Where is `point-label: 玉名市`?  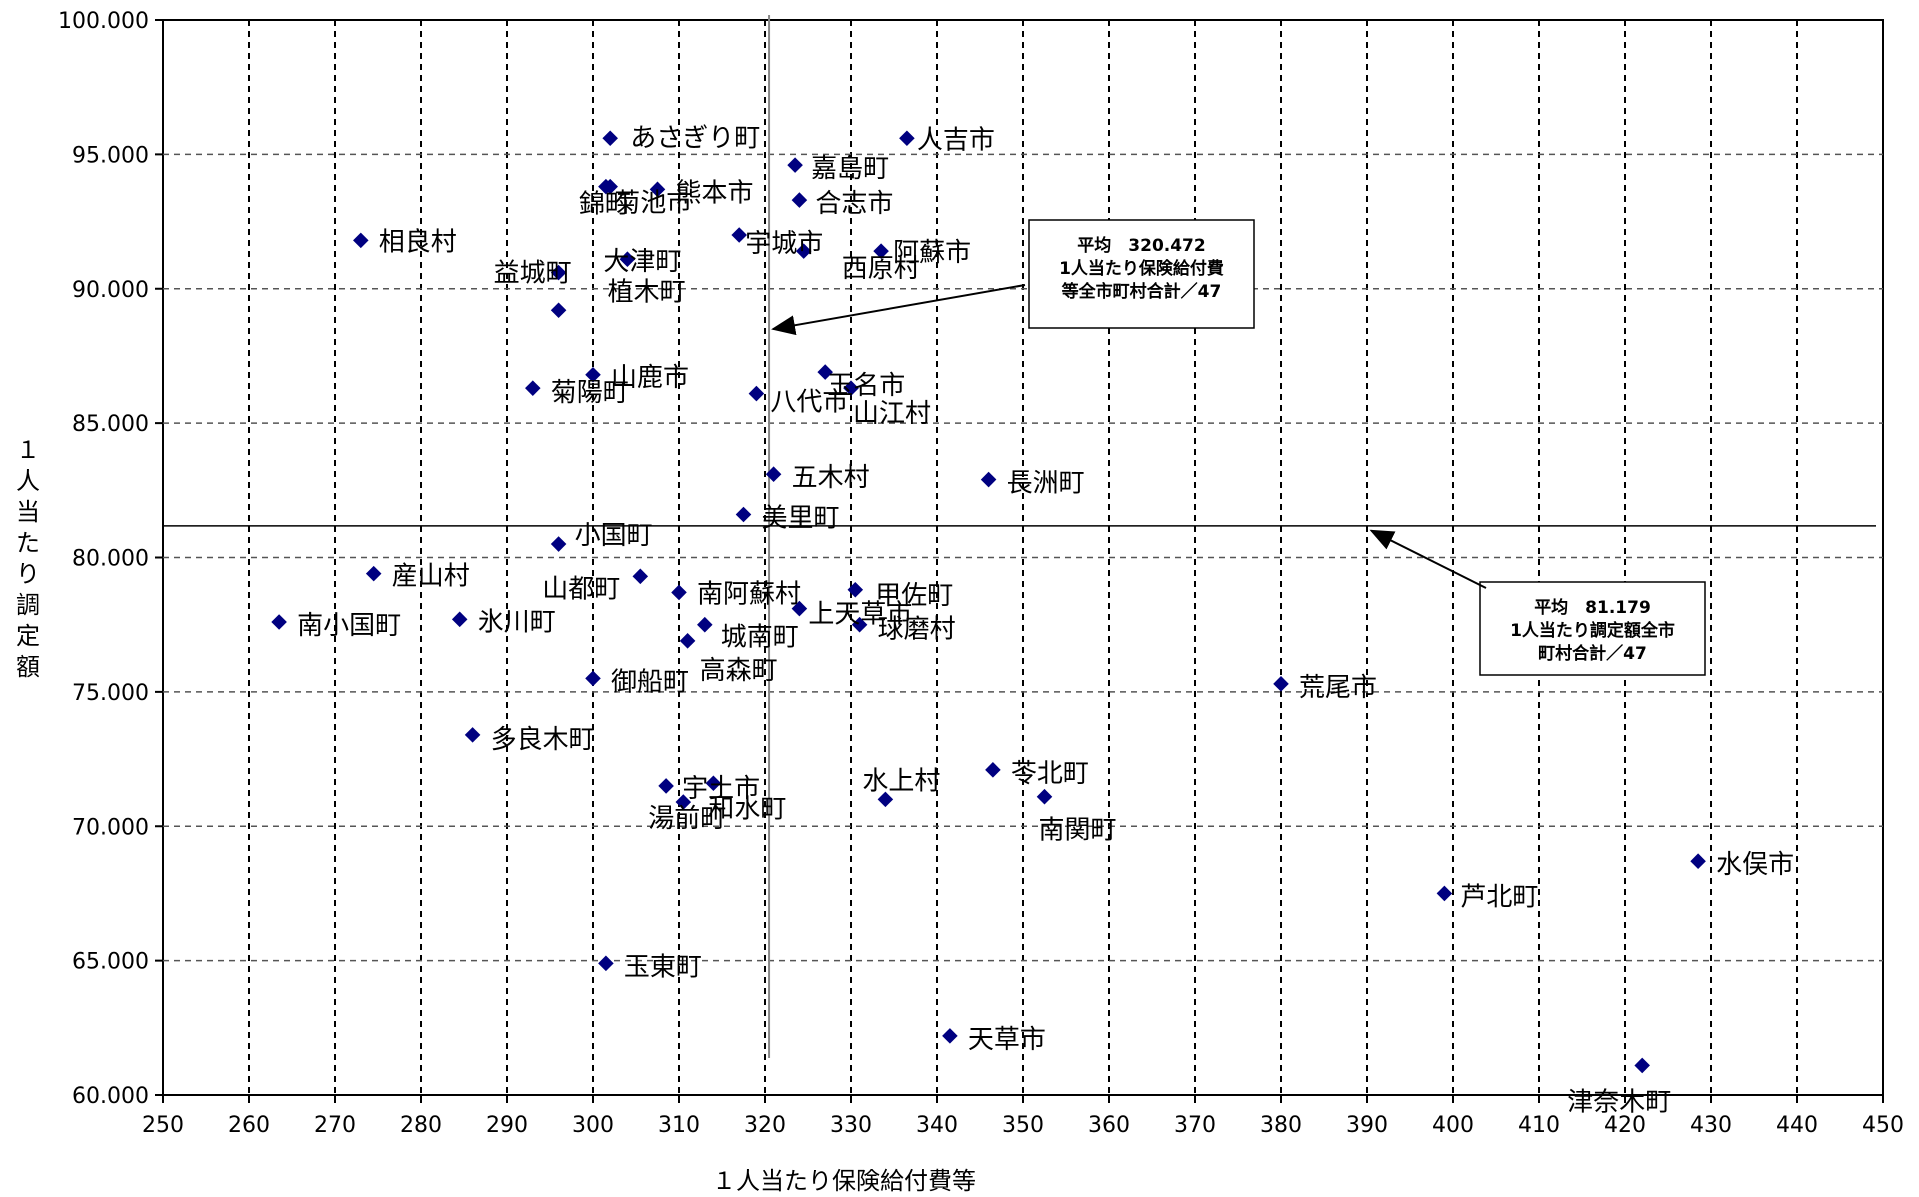
point-label: 玉名市 is located at coordinates (866, 386).